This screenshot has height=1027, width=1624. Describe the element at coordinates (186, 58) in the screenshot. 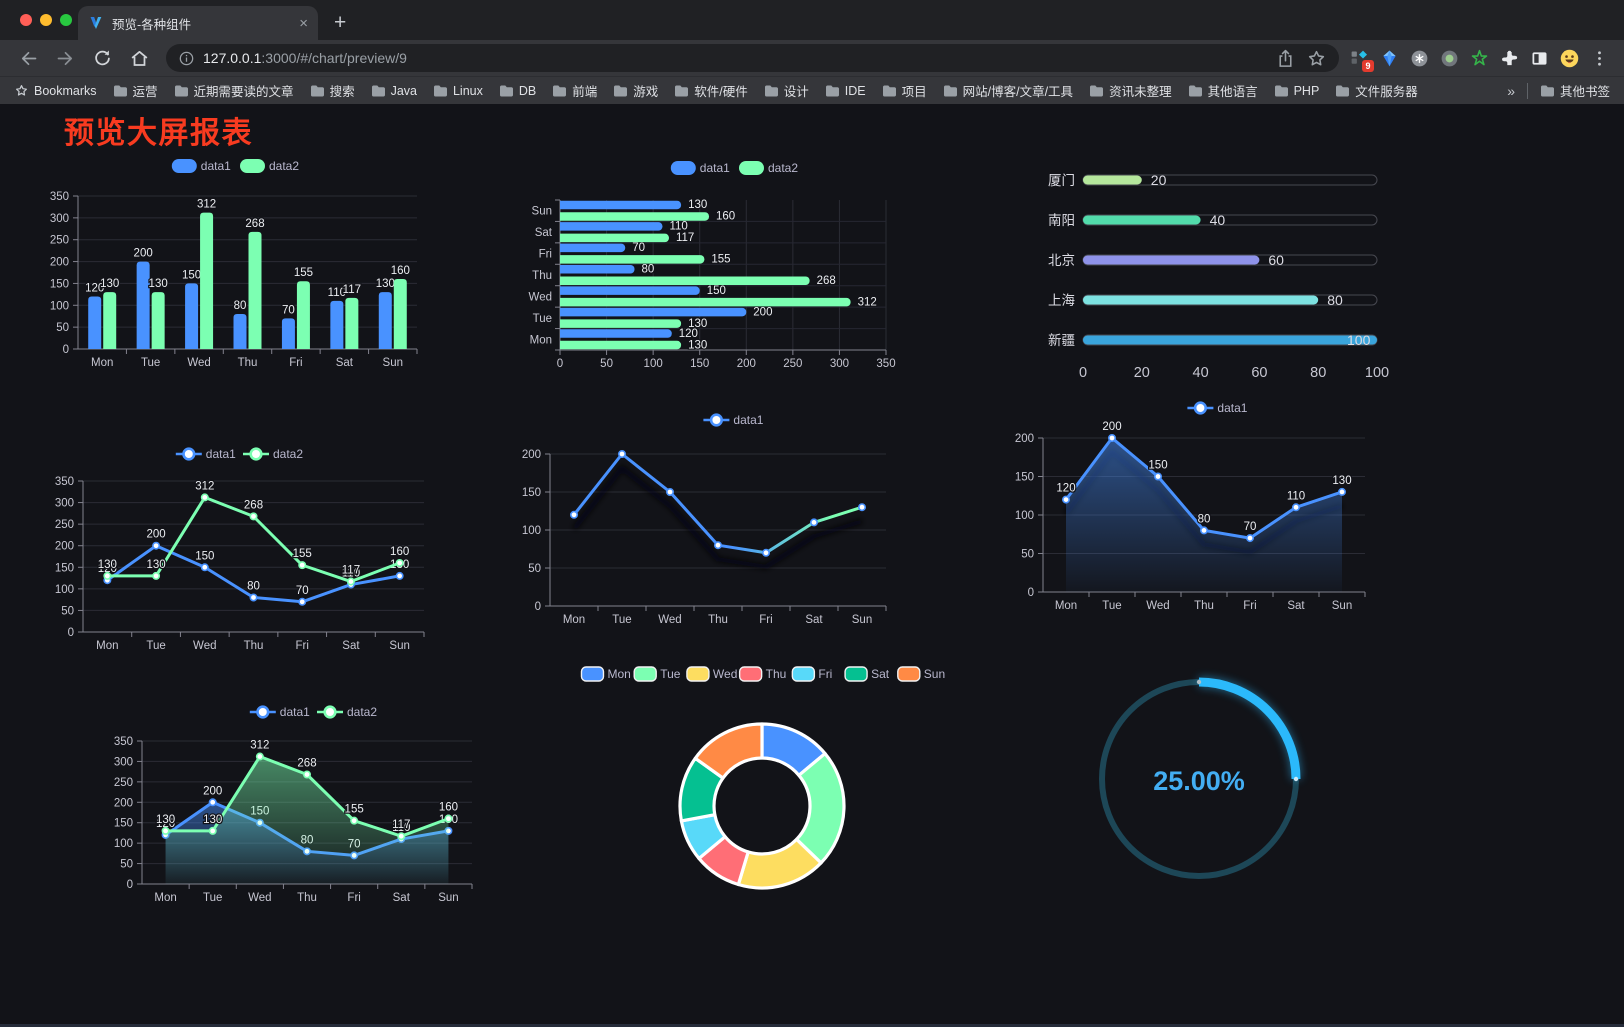

I see `page-info-icon` at that location.